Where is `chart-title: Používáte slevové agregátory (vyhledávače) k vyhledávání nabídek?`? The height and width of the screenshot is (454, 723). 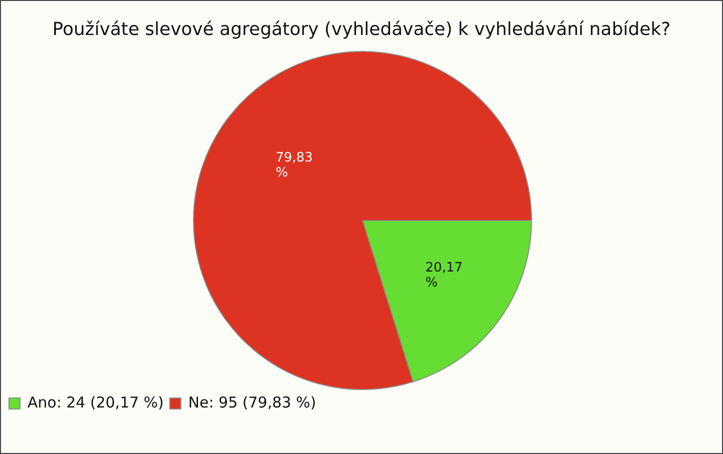 chart-title: Používáte slevové agregátory (vyhledávače) k vyhledávání nabídek? is located at coordinates (361, 29).